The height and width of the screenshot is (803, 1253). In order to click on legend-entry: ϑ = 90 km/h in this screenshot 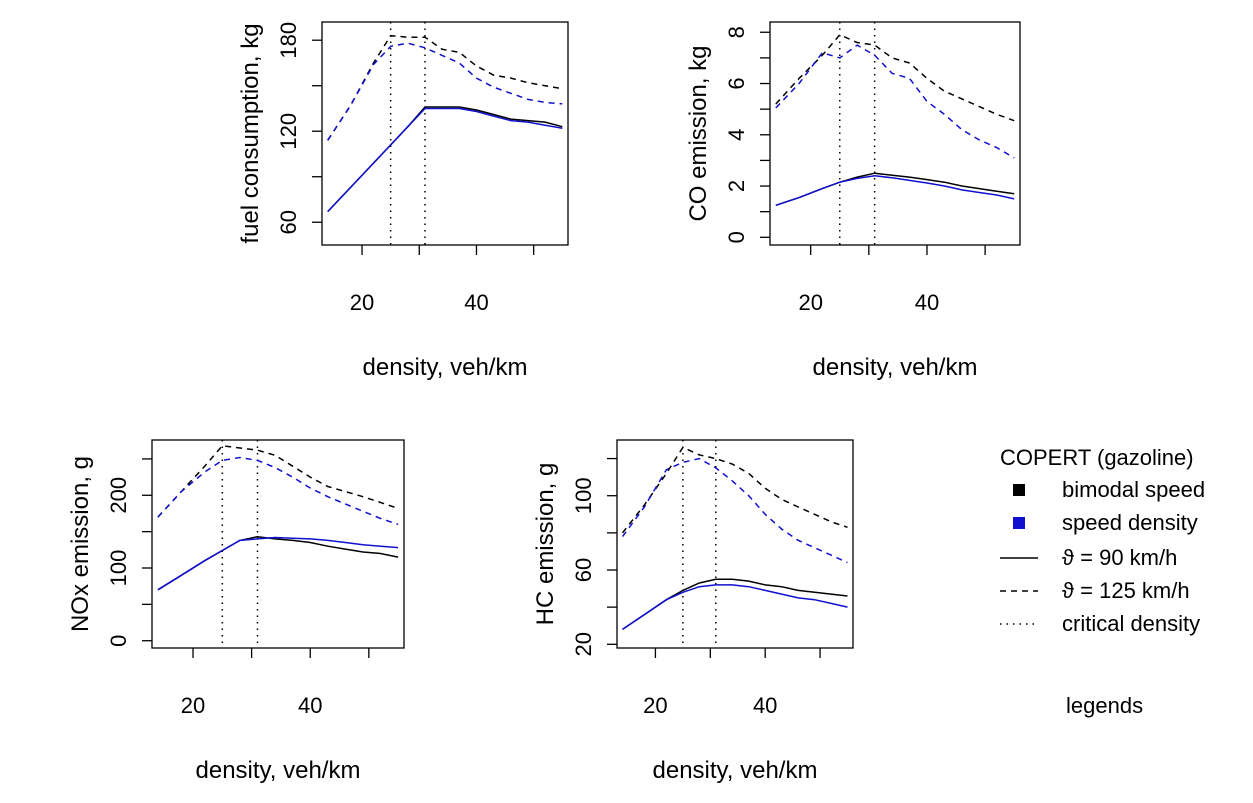, I will do `click(1088, 557)`.